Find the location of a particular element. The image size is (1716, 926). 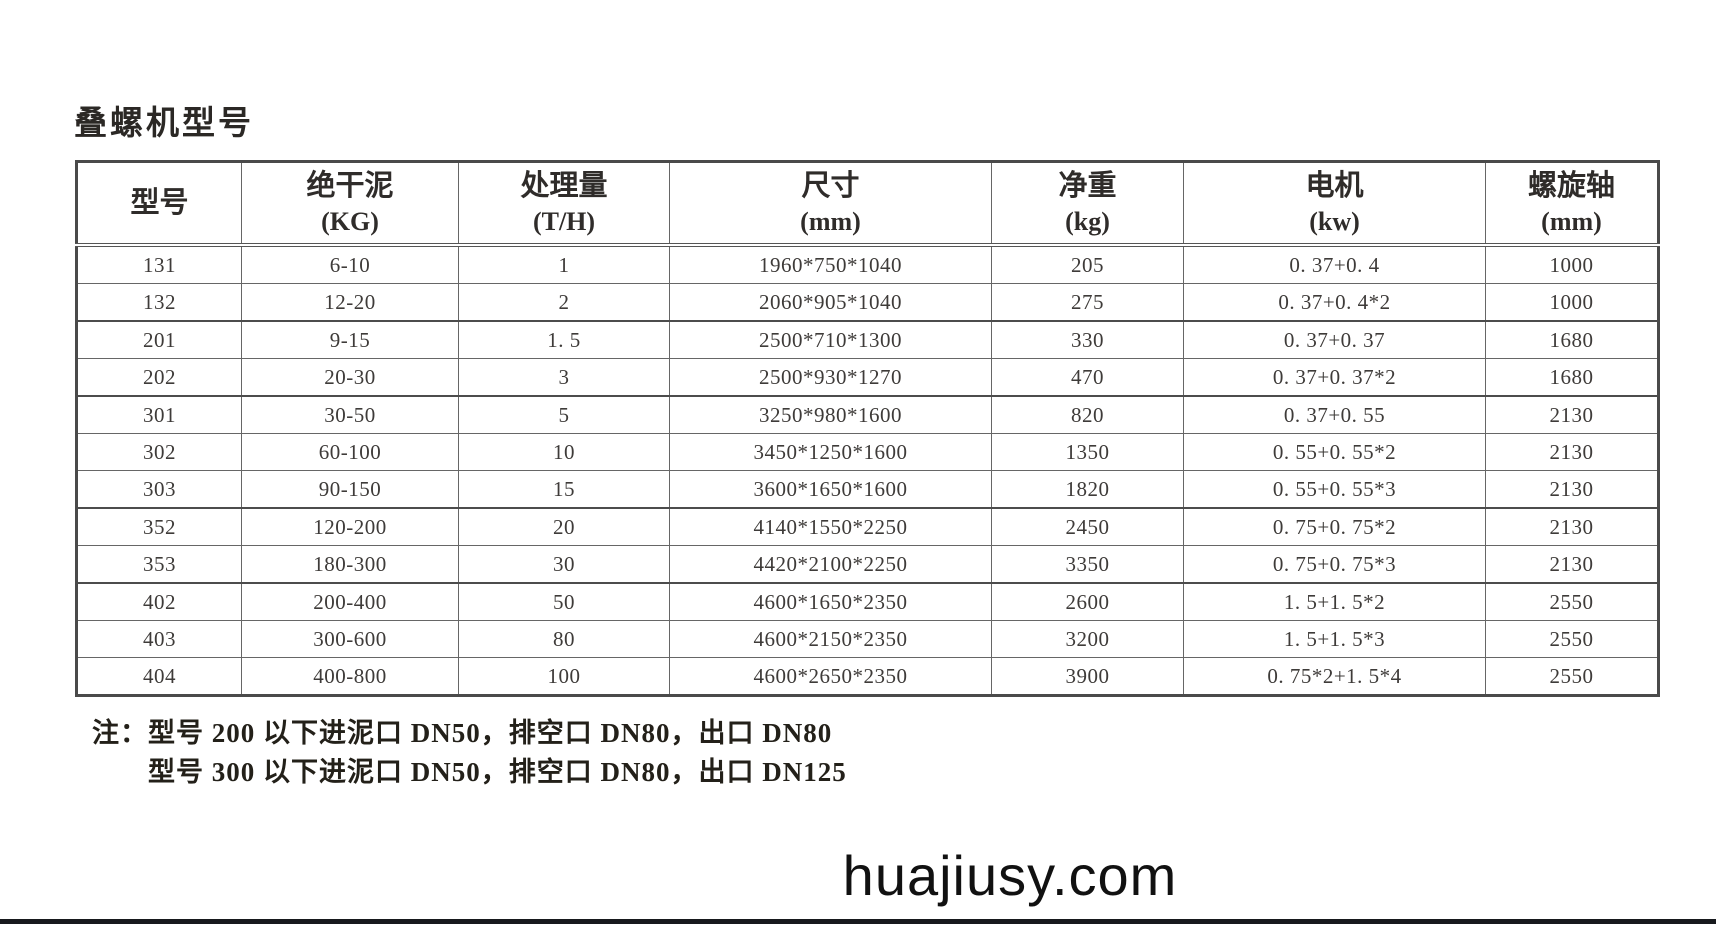

table-cell: 6-10 is located at coordinates (350, 264).